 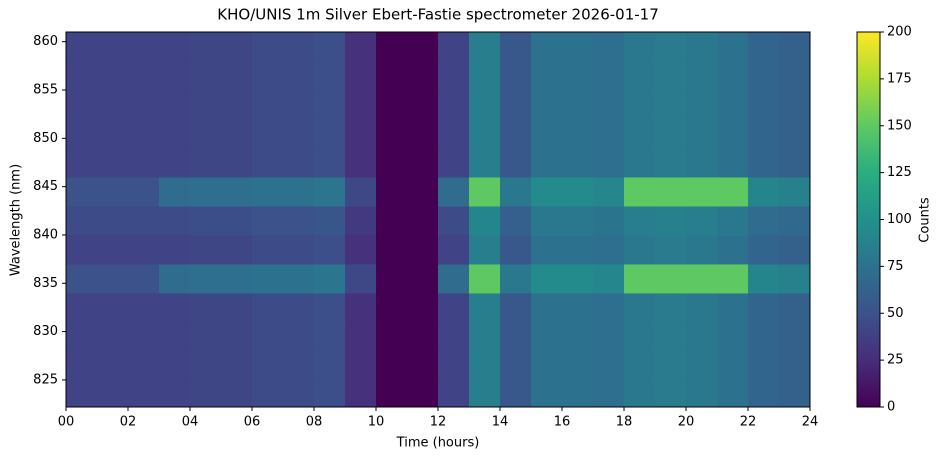 I want to click on y-tick-label: 830, so click(x=45, y=331).